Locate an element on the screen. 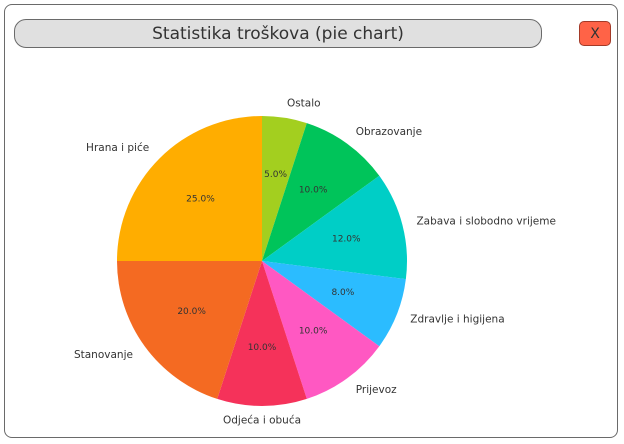  pie-slice-obrazovanje is located at coordinates (321, 192).